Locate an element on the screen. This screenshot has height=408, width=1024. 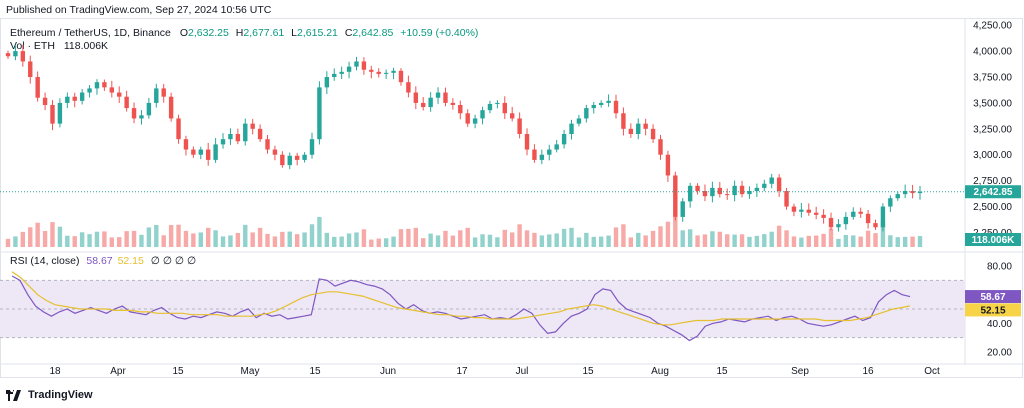
tradingview-logo: TradingView is located at coordinates (49, 395).